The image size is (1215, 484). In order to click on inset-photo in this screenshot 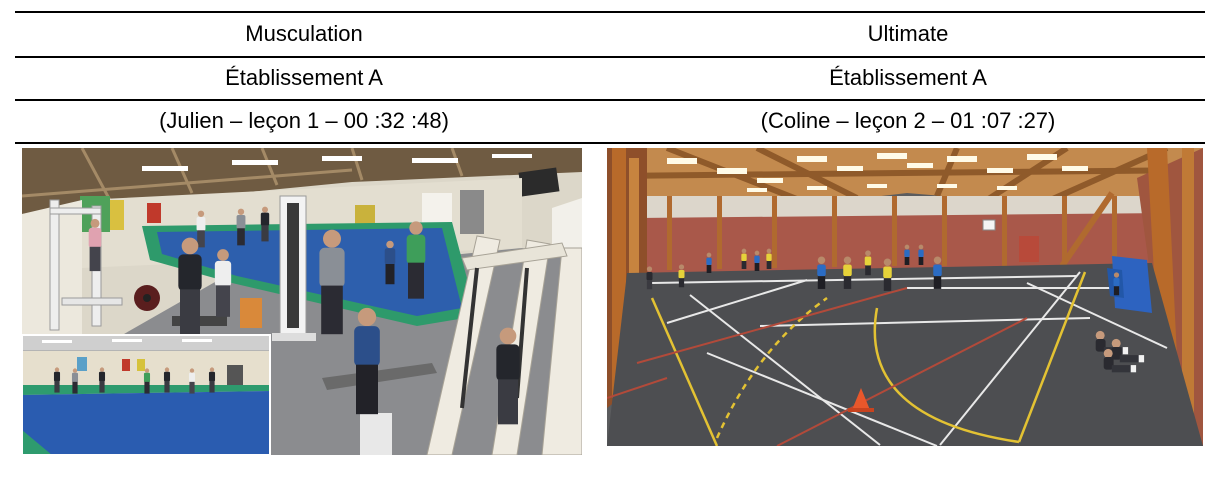, I will do `click(146, 394)`.